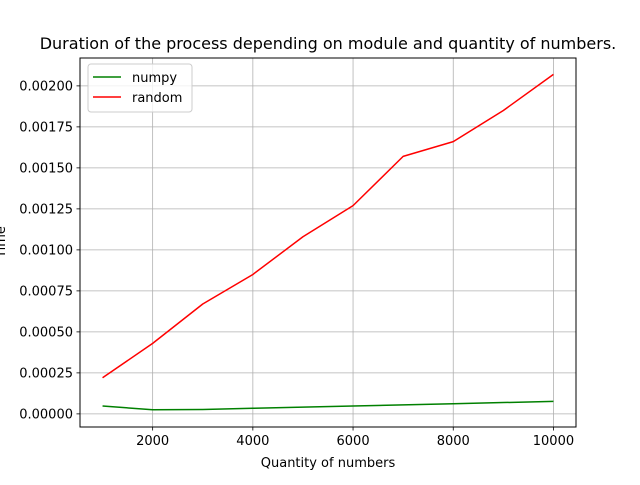 This screenshot has height=485, width=640. What do you see at coordinates (46, 332) in the screenshot?
I see `y-tick-label: 0.00050` at bounding box center [46, 332].